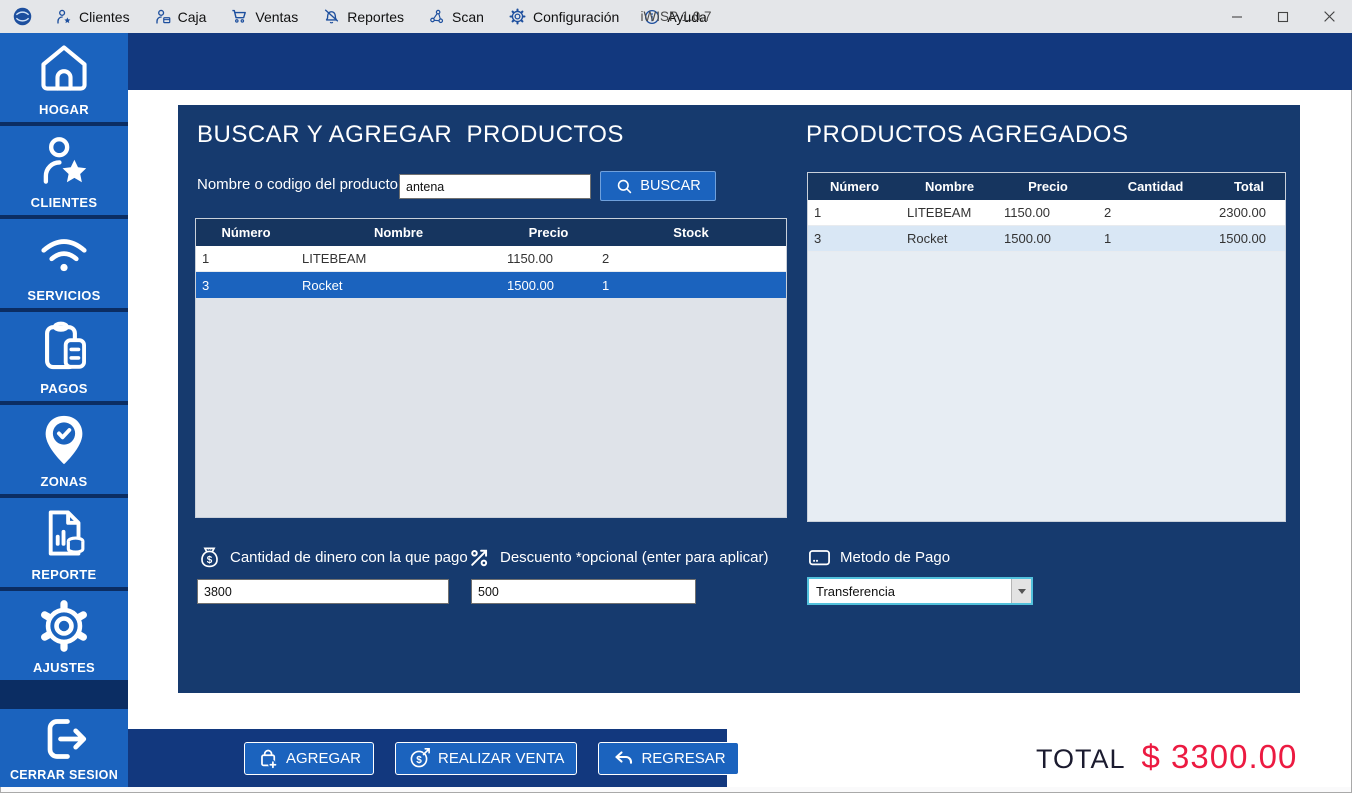  I want to click on maximize-icon, so click(1283, 16).